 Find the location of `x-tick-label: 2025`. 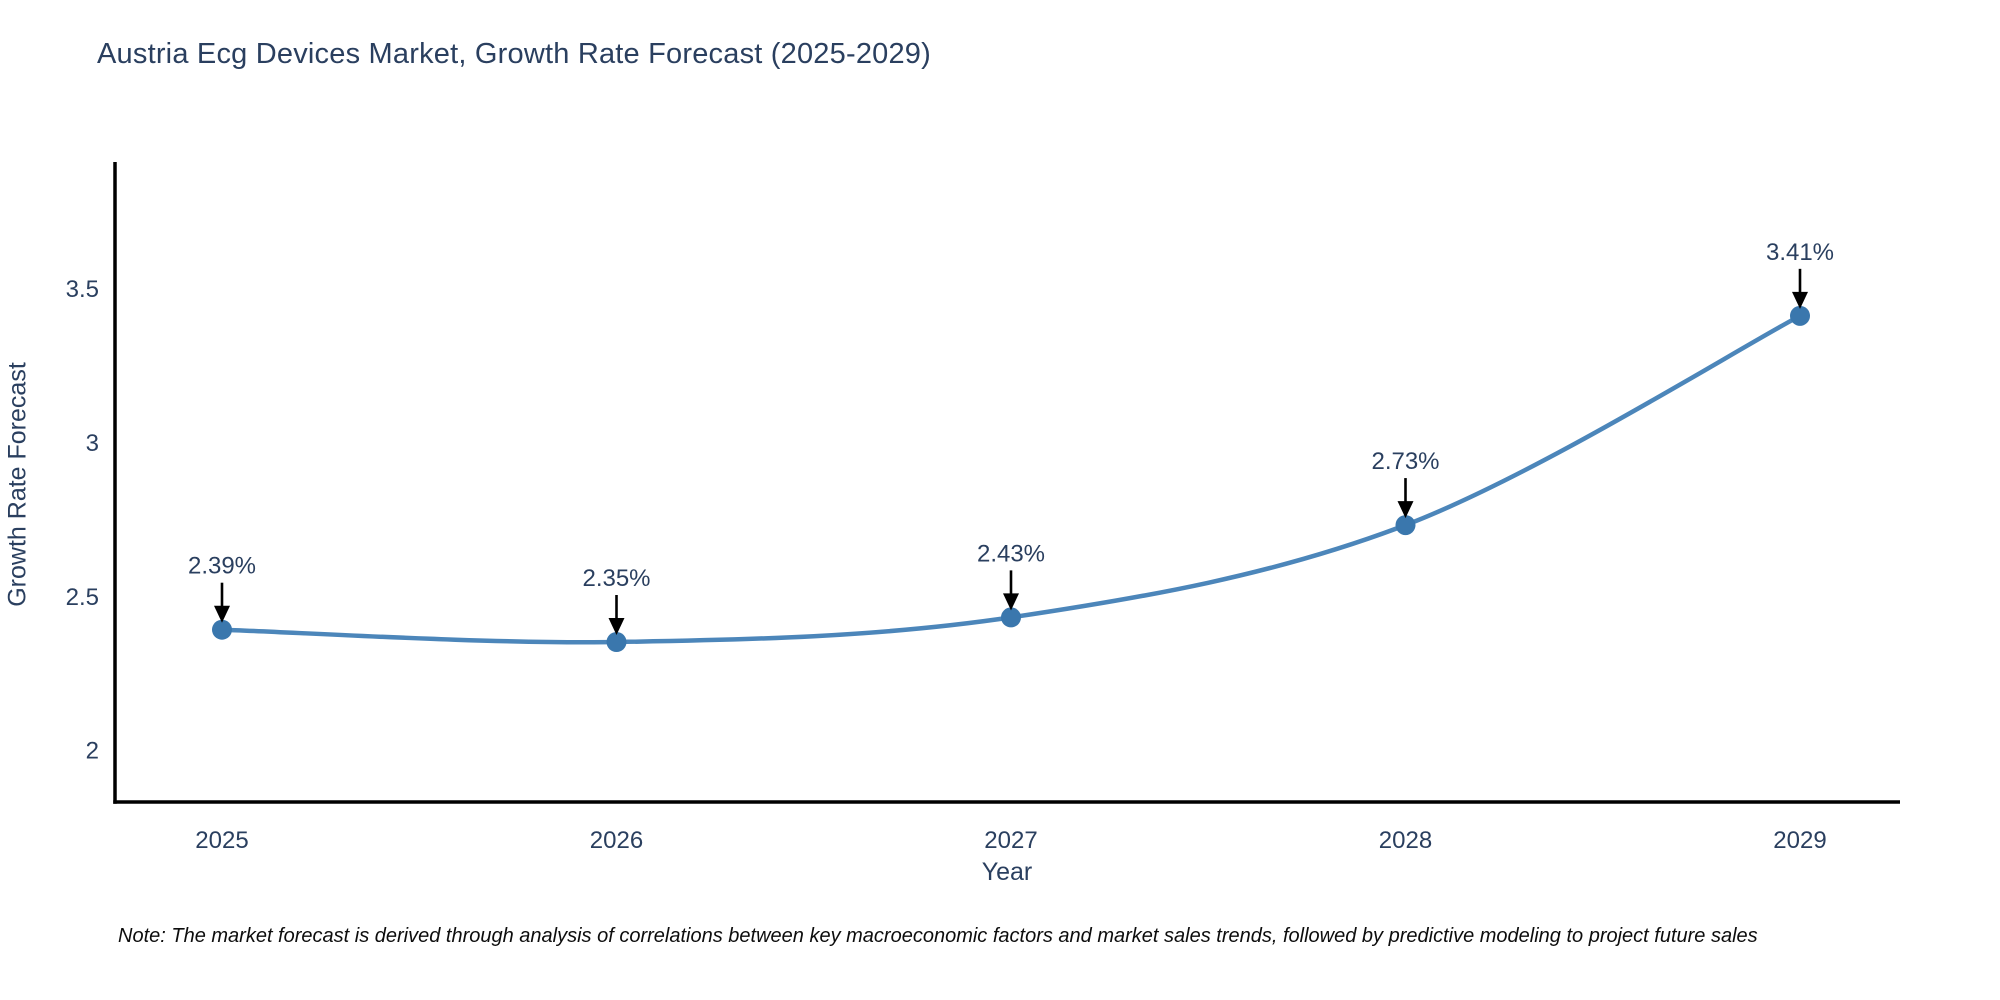

x-tick-label: 2025 is located at coordinates (221, 840).